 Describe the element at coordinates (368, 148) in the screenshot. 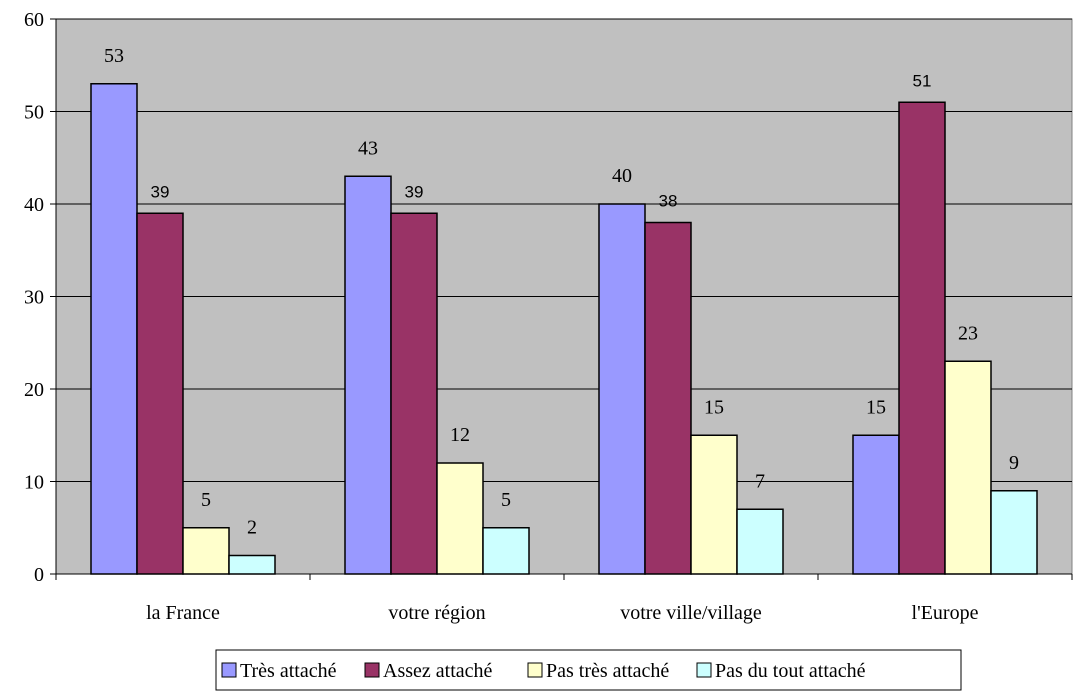

I see `data-label: 43` at that location.